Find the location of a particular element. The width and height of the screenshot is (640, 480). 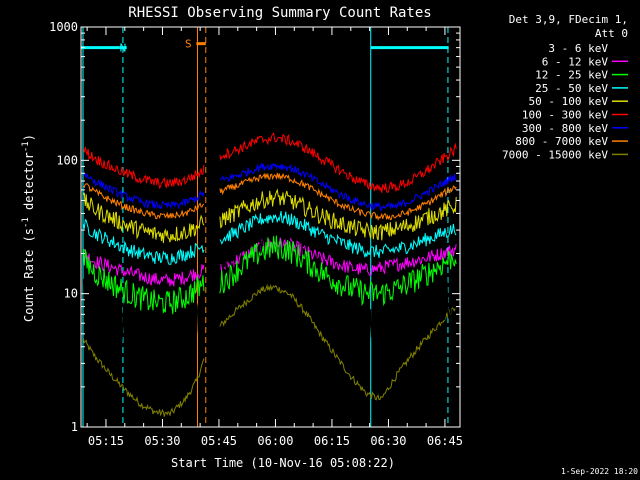

annotation-label: S is located at coordinates (188, 44).